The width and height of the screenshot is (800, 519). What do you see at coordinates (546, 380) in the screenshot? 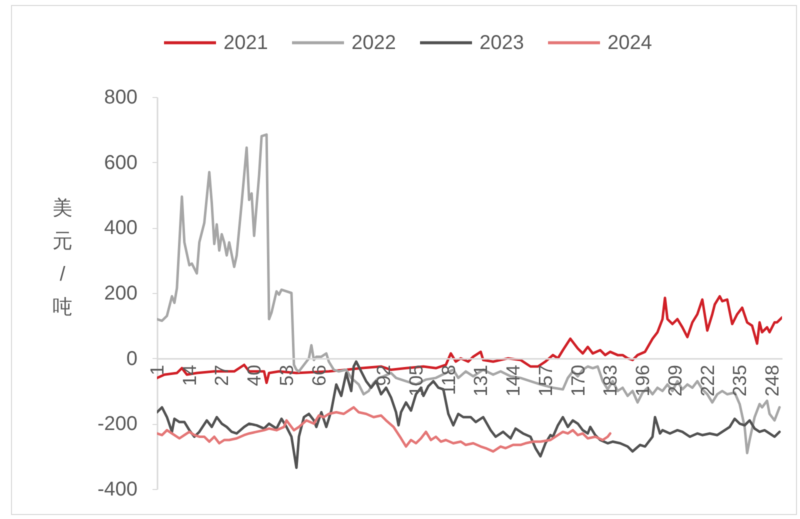
I see `x-tick-label: 157` at bounding box center [546, 380].